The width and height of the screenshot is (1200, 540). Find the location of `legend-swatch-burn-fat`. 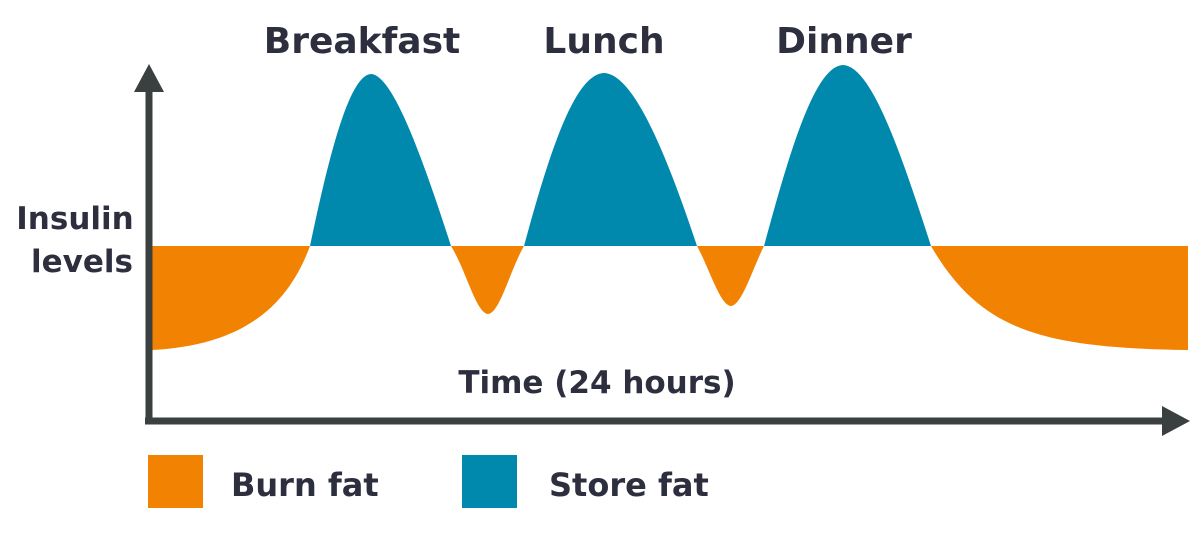

legend-swatch-burn-fat is located at coordinates (175, 481).